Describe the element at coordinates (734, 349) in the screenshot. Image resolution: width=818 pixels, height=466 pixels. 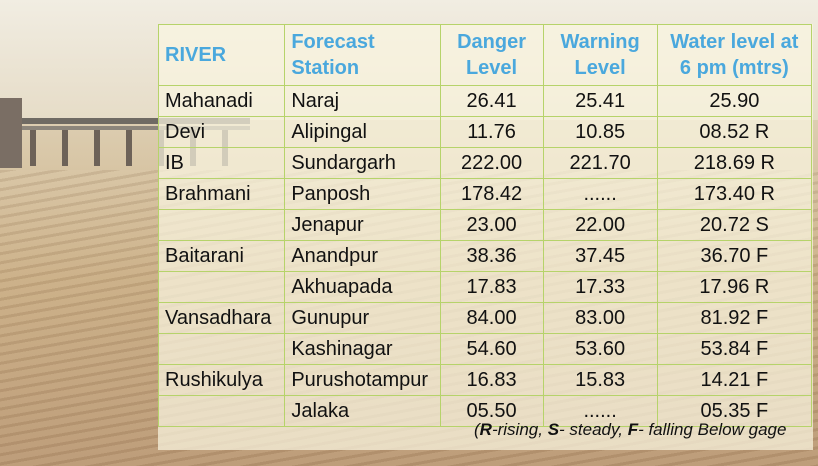
I see `cell-water-level: 53.84 F` at that location.